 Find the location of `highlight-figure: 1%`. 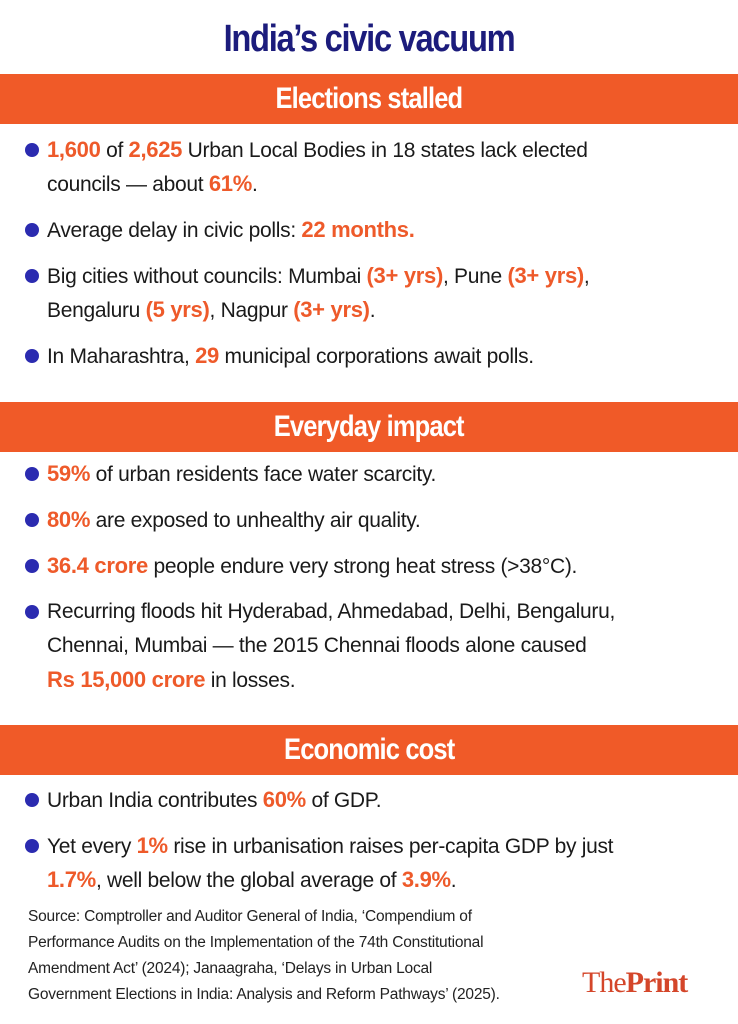

highlight-figure: 1% is located at coordinates (152, 845).